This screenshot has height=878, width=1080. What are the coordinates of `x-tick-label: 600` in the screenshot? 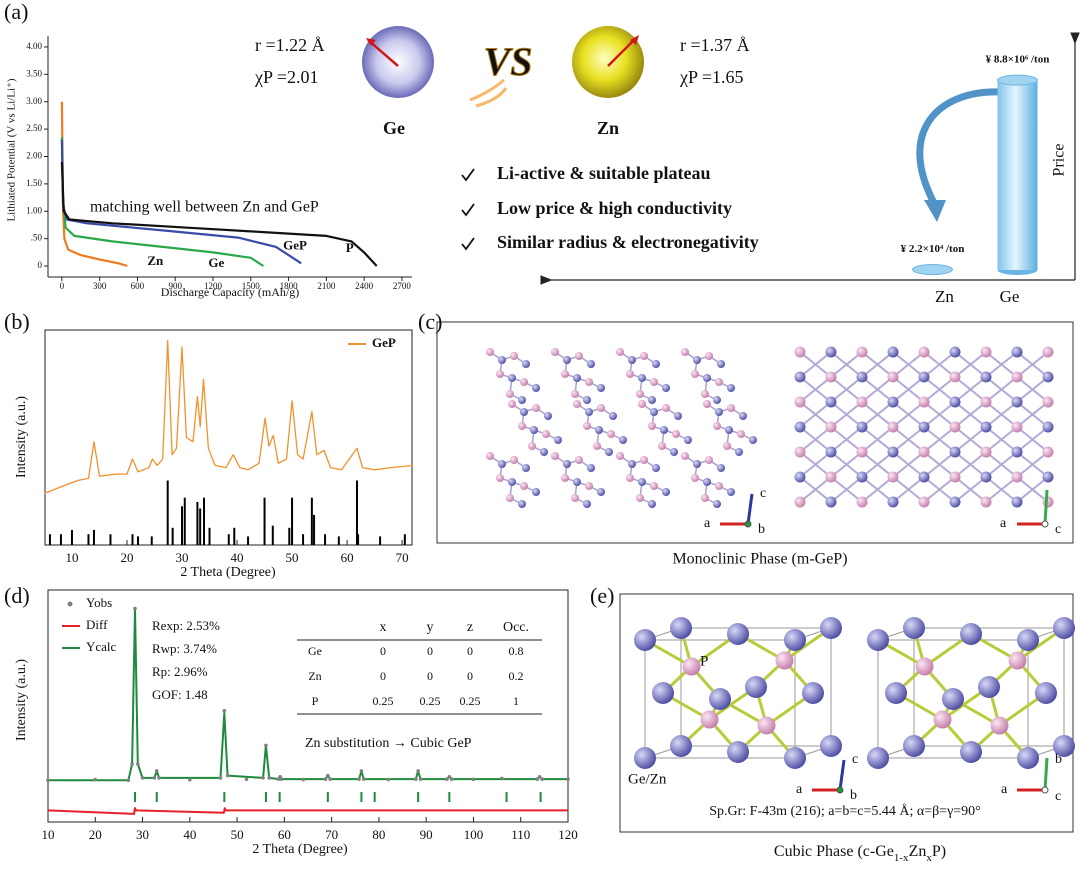 It's located at (138, 286).